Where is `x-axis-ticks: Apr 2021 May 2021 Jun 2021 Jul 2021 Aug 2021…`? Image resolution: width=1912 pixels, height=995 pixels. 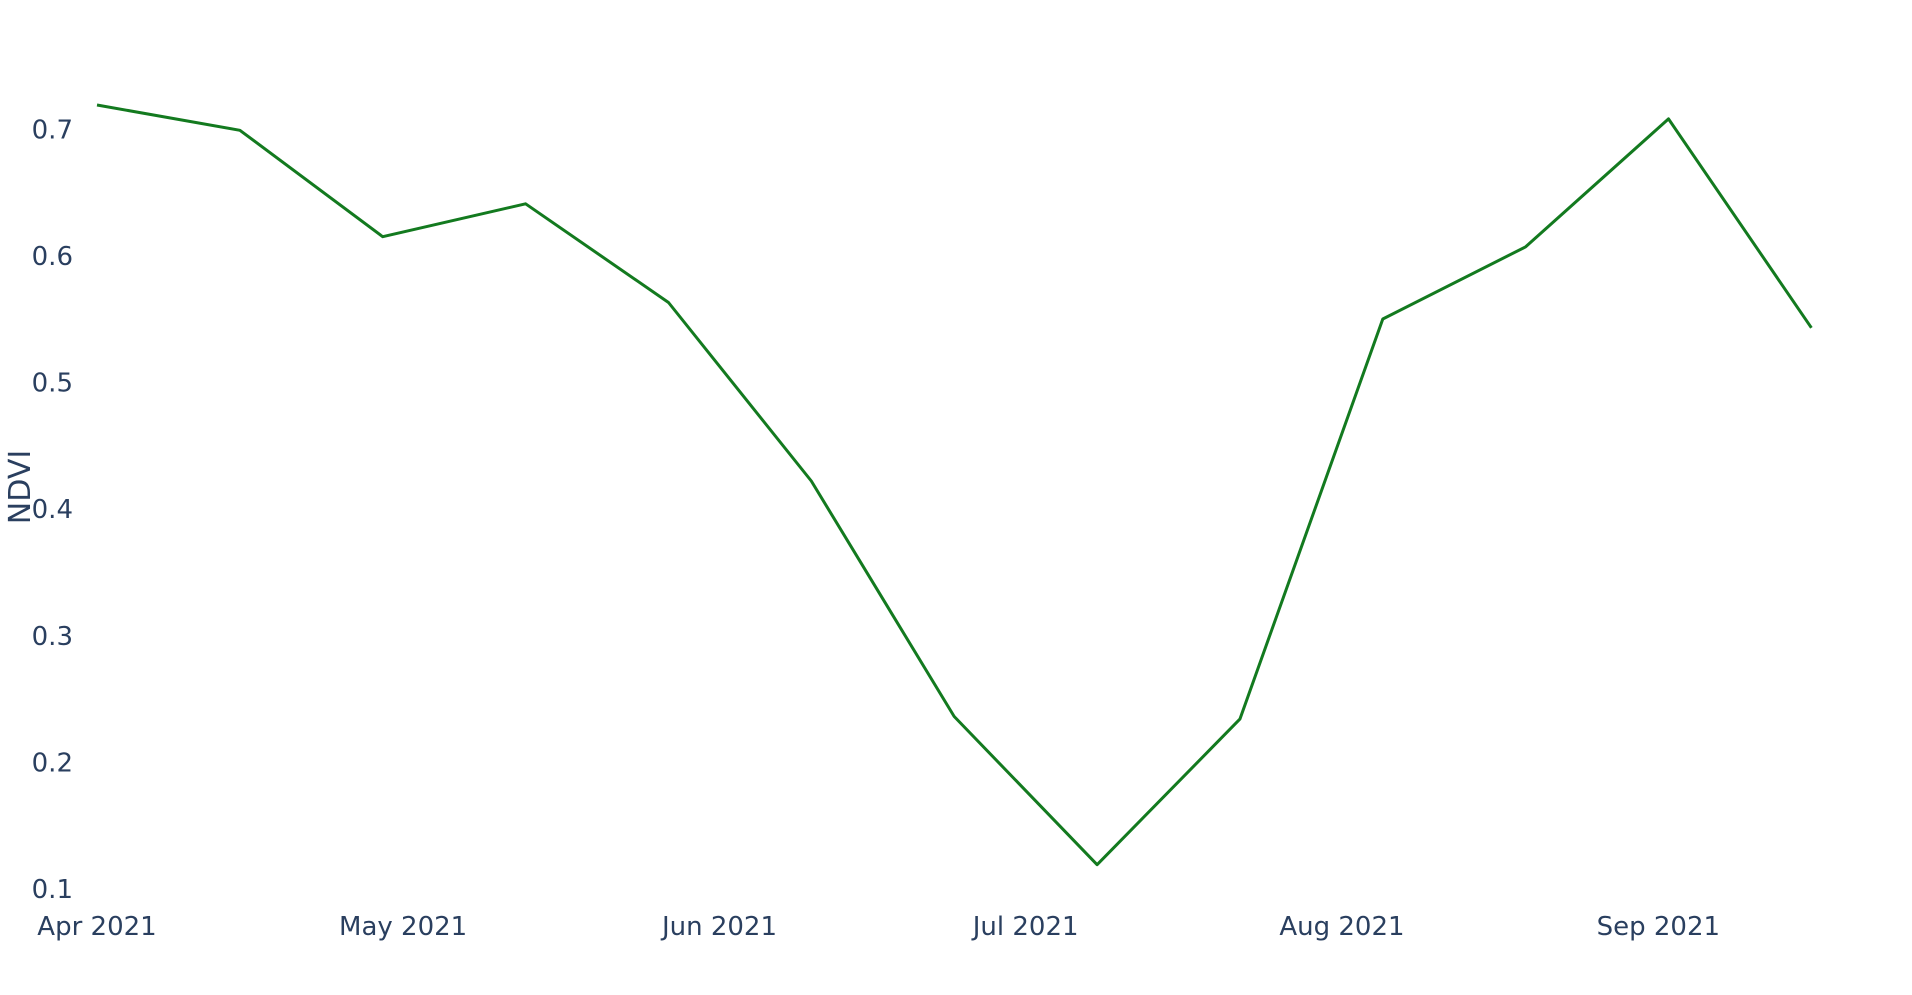 x-axis-ticks: Apr 2021 May 2021 Jun 2021 Jul 2021 Aug 2021… is located at coordinates (878, 927).